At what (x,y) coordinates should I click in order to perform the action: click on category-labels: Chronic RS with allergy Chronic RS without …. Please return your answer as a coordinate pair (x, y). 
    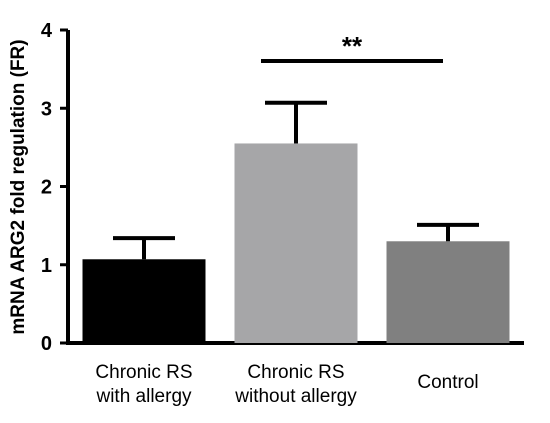
    Looking at the image, I should click on (286, 384).